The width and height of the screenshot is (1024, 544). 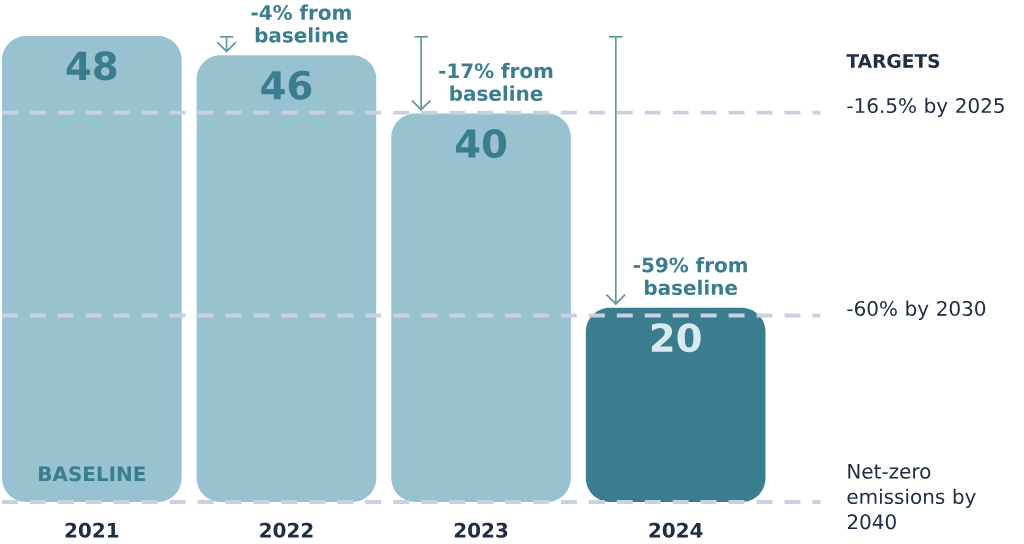 I want to click on x-tick-label: 2024, so click(x=676, y=530).